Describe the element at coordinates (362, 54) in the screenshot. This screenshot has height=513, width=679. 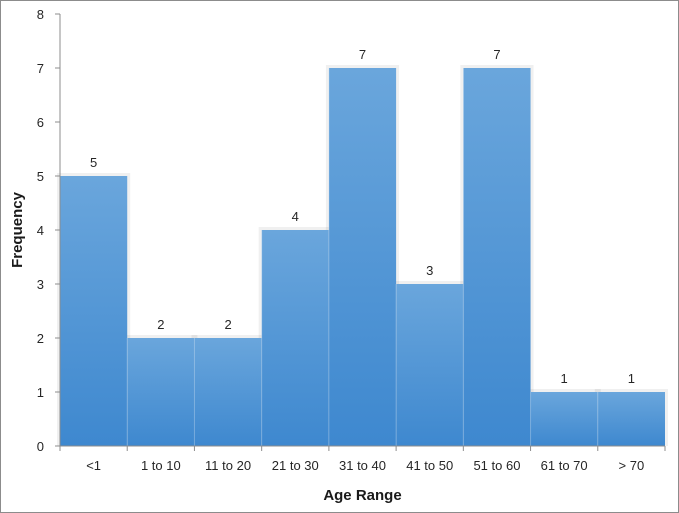
I see `data-label-5: 7` at that location.